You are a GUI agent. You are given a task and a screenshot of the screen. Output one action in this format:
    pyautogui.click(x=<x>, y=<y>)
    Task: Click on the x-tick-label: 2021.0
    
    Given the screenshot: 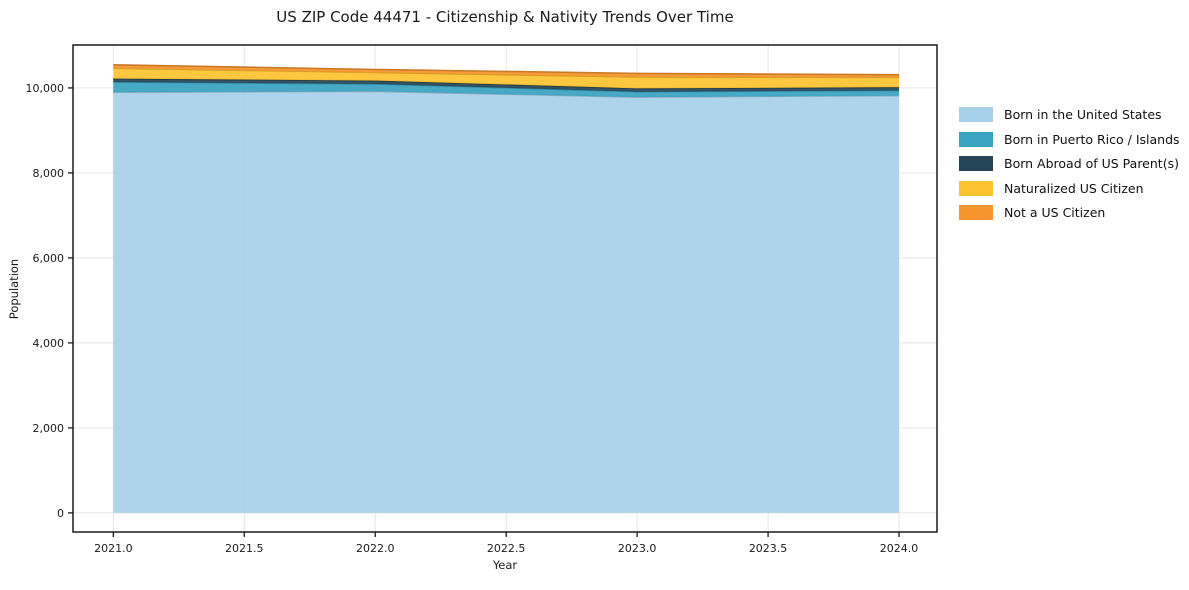 What is the action you would take?
    pyautogui.click(x=113, y=548)
    